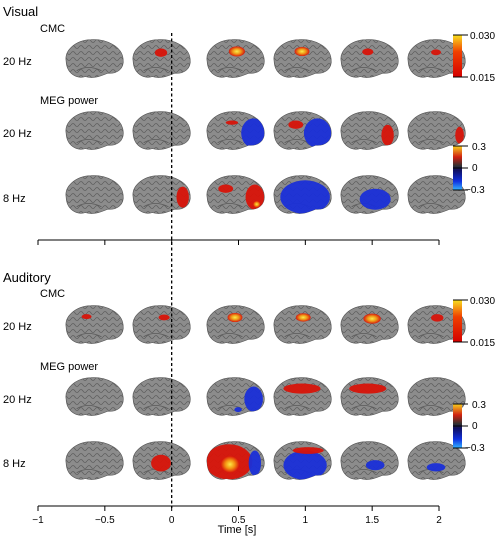 This screenshot has height=543, width=500. I want to click on row-label-visual-meg-8hz: 8 Hz, so click(14, 199).